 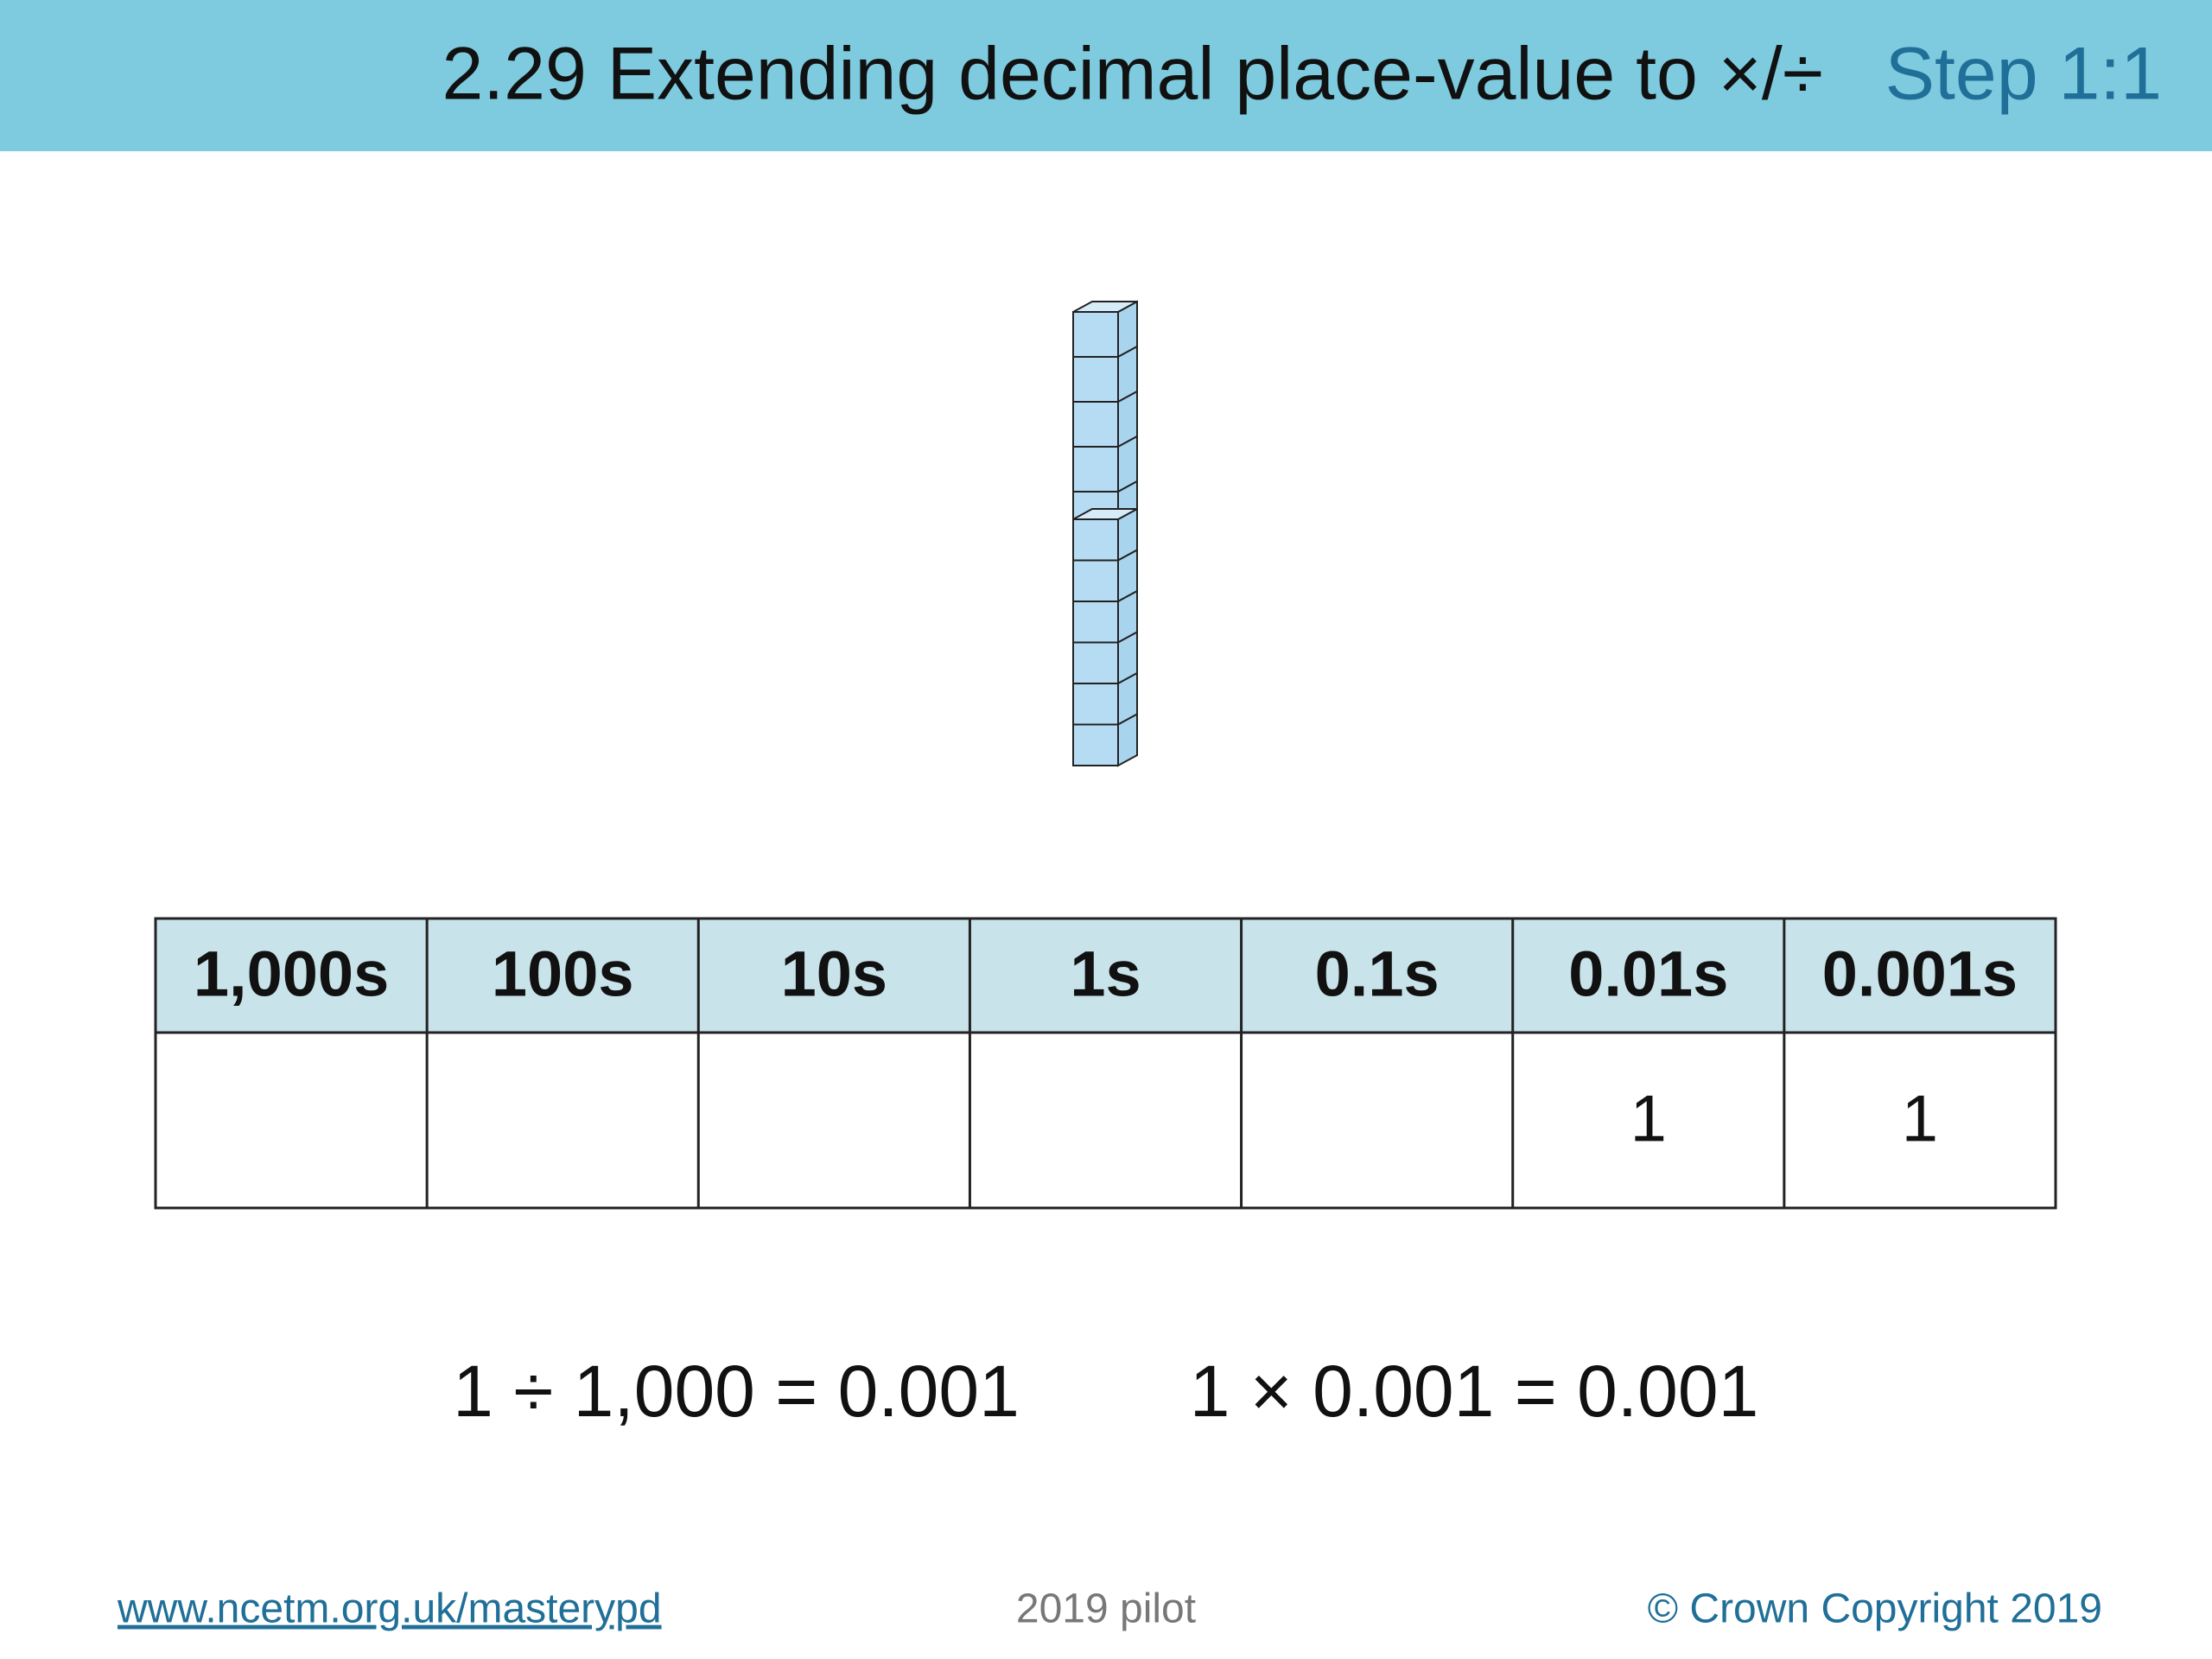 I want to click on footer-center: 2019 pilot, so click(x=1106, y=1609).